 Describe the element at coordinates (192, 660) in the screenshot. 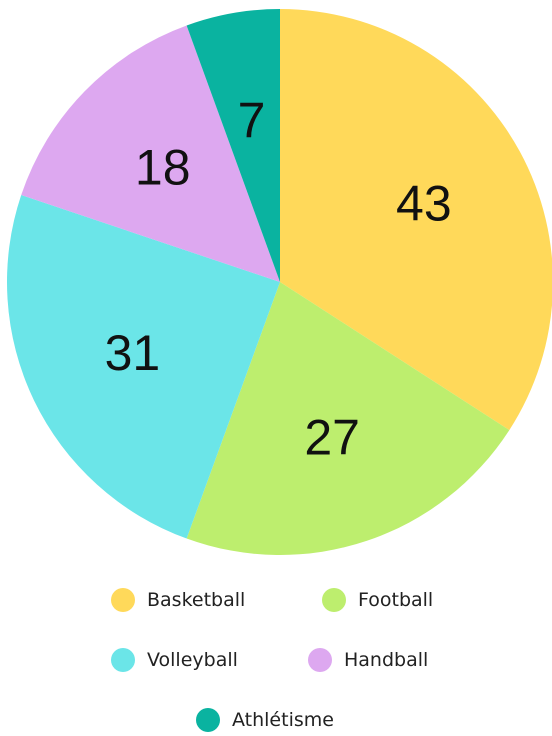

I see `legend-label: Volleyball` at that location.